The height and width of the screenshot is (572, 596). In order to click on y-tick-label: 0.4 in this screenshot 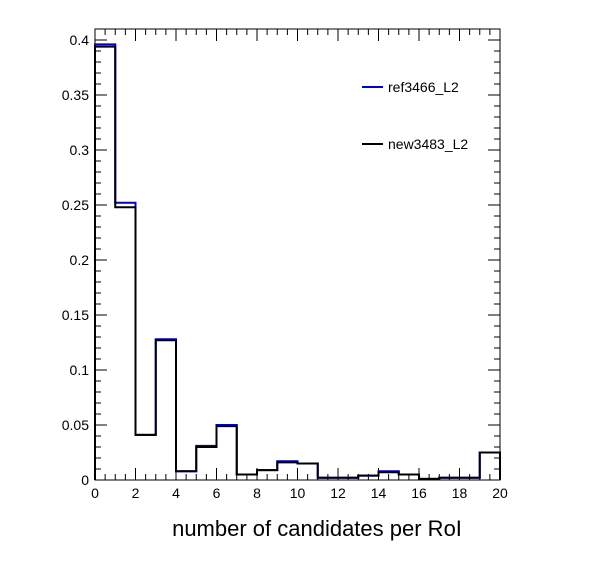, I will do `click(80, 40)`.